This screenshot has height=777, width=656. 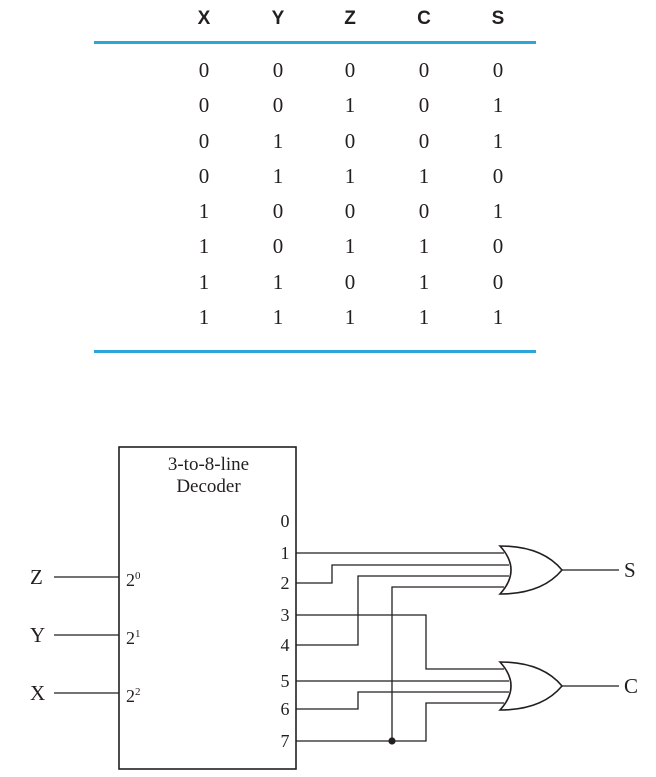 What do you see at coordinates (278, 18) in the screenshot?
I see `header-y: Y` at bounding box center [278, 18].